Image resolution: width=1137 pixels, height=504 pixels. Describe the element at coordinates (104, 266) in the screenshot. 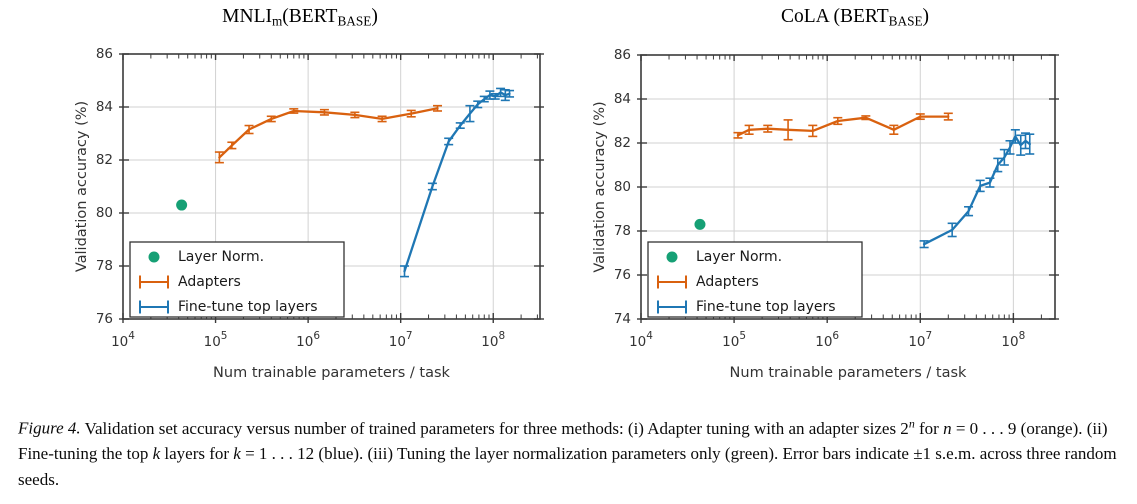

I see `mnli-ytick-78: 78` at that location.